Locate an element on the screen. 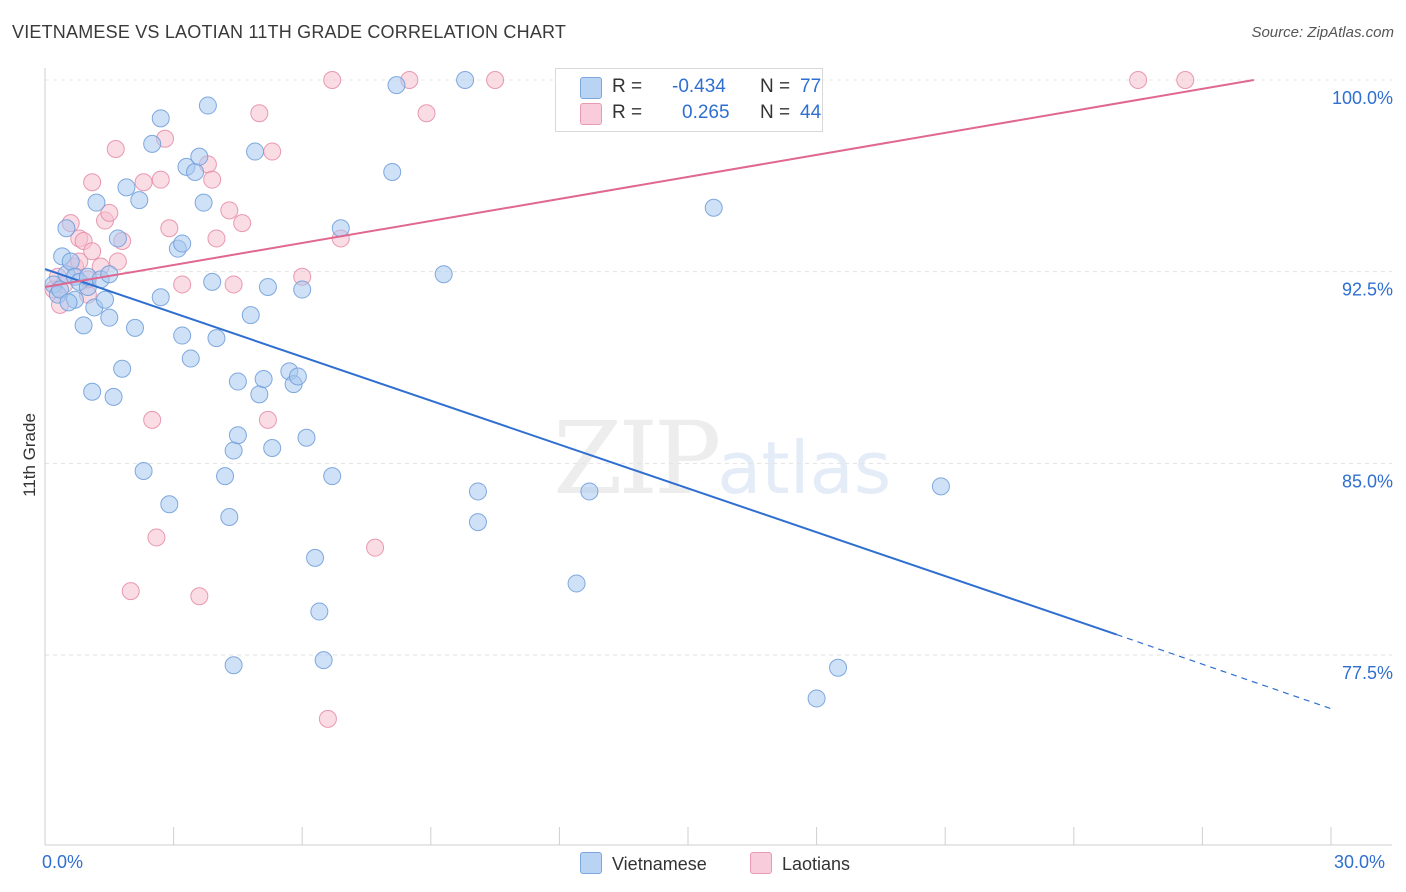 The image size is (1406, 892). correlation-legend: R = -0.434 N = 77 R = 0.265 N = 44 is located at coordinates (689, 100).